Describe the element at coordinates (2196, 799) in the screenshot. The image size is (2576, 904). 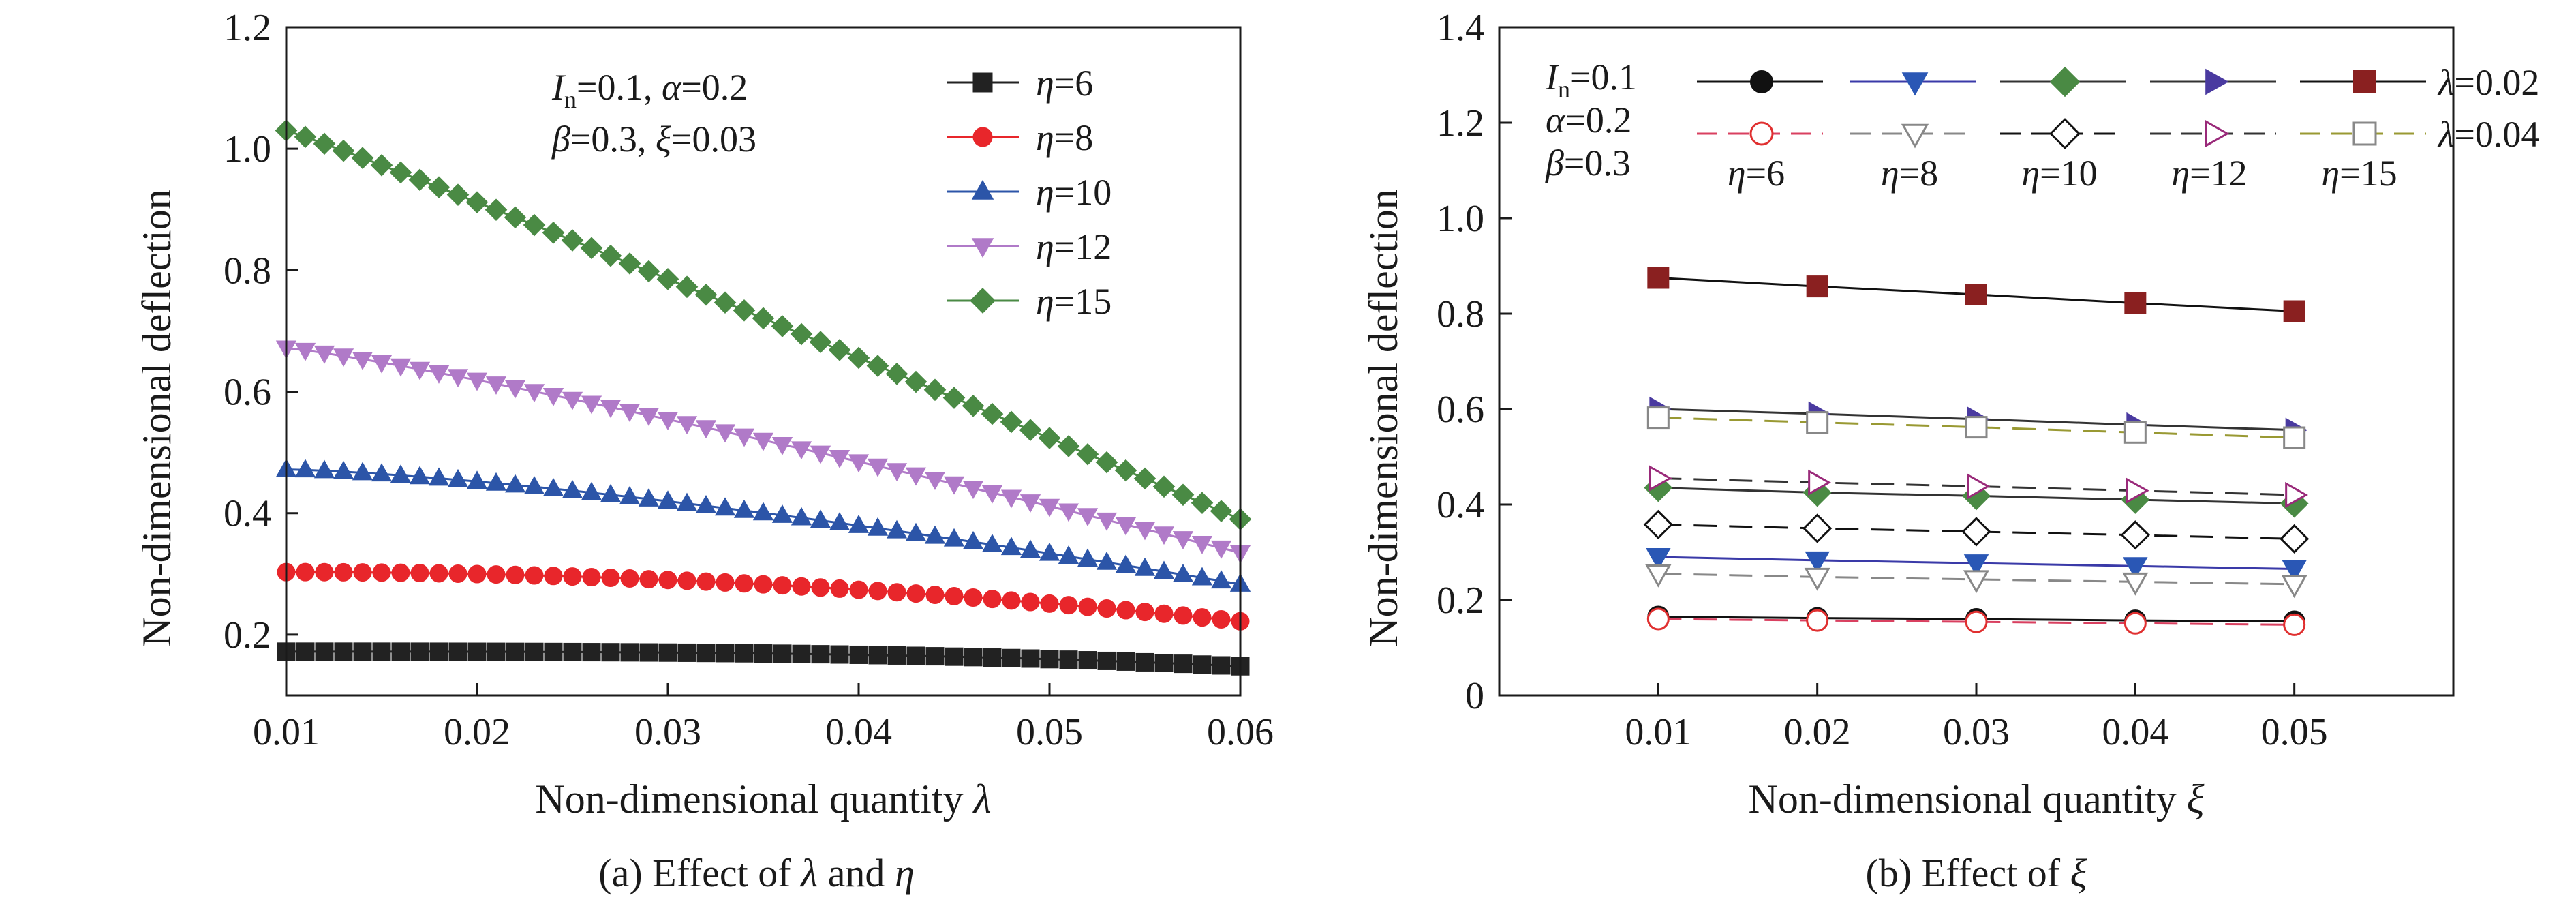
I see `panel-b-x-axis-symbol: ξ` at that location.